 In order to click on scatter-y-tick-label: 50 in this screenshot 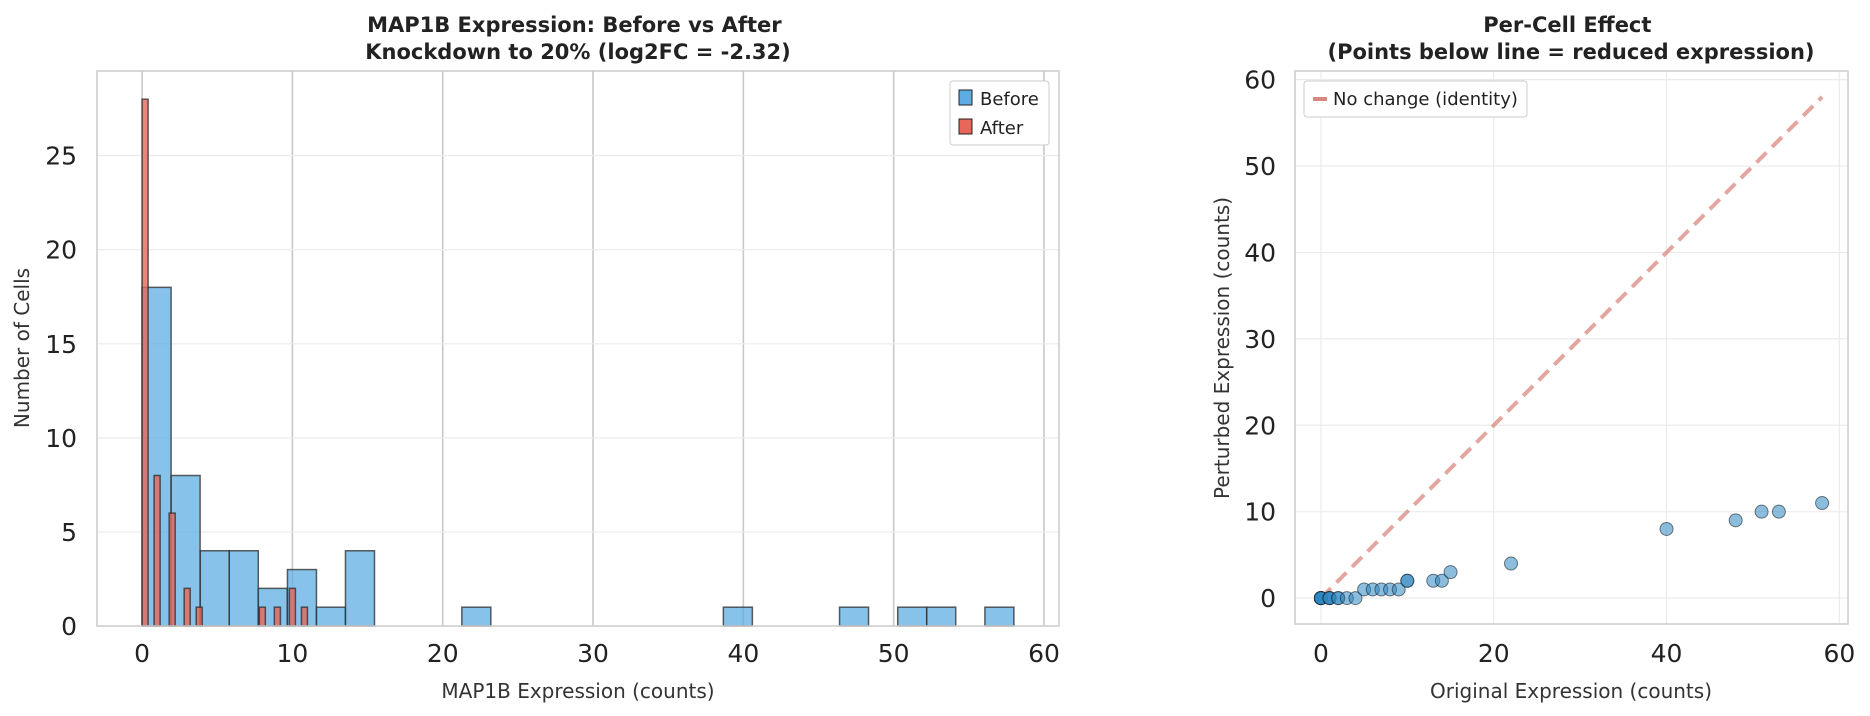, I will do `click(1260, 166)`.